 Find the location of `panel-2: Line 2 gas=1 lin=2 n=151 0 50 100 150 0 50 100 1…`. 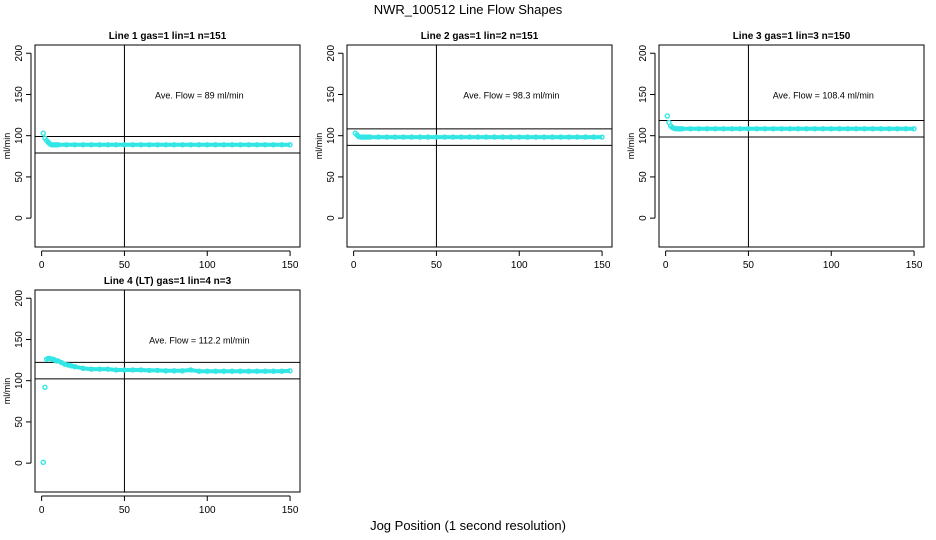

panel-2: Line 2 gas=1 lin=2 n=151 0 50 100 150 0 50 100 1… is located at coordinates (463, 151).